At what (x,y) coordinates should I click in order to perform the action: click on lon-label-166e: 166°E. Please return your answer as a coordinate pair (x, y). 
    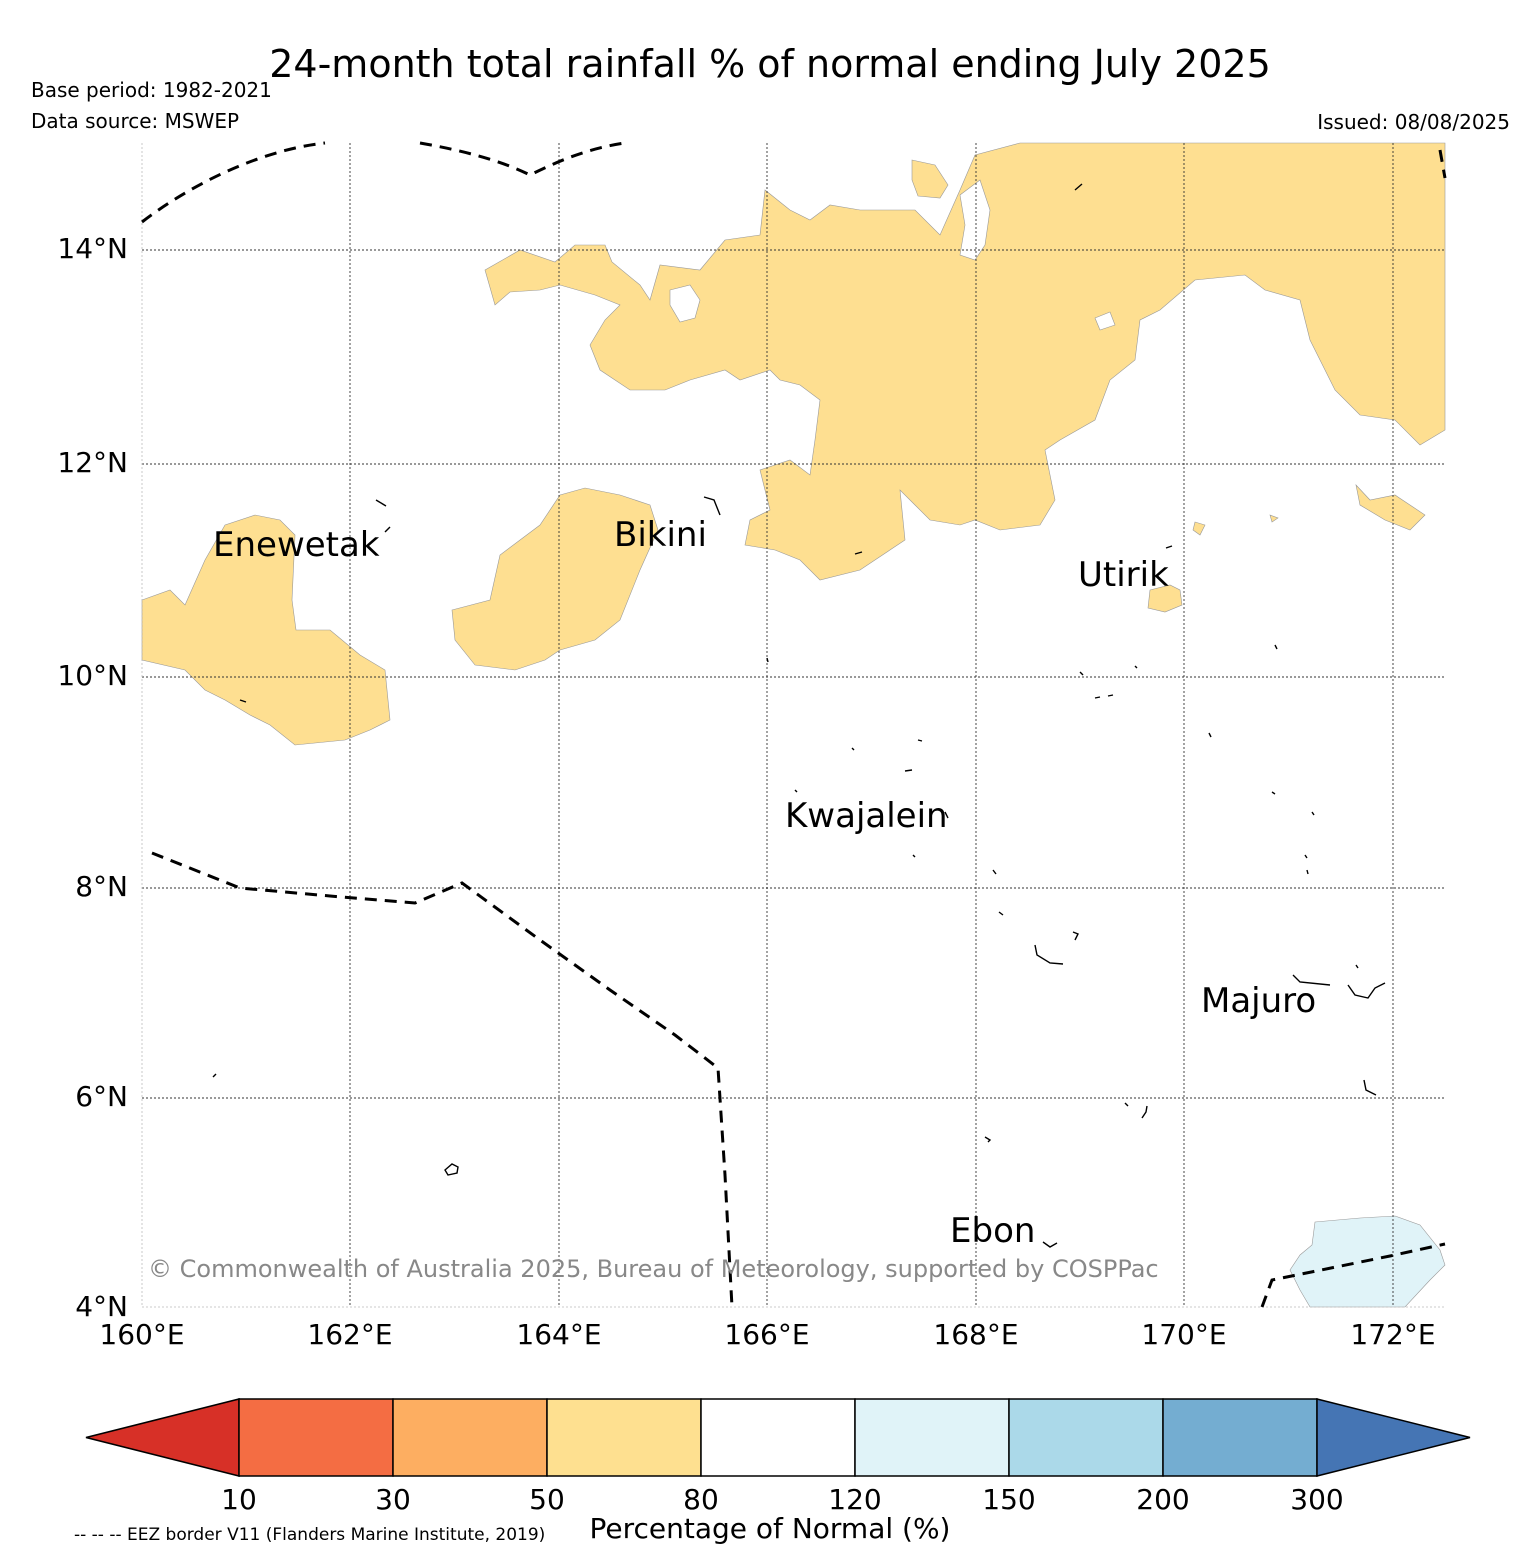
    Looking at the image, I should click on (767, 1334).